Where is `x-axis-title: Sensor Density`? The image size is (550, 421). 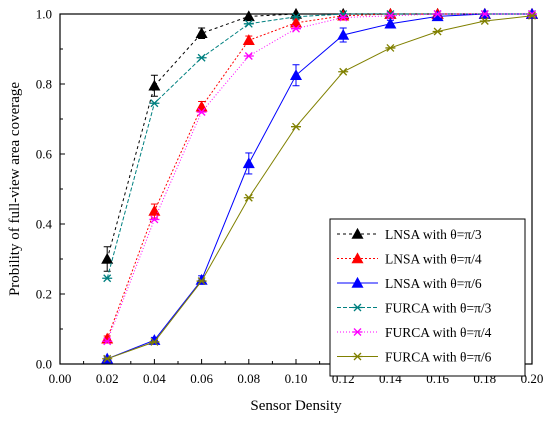
x-axis-title: Sensor Density is located at coordinates (296, 406).